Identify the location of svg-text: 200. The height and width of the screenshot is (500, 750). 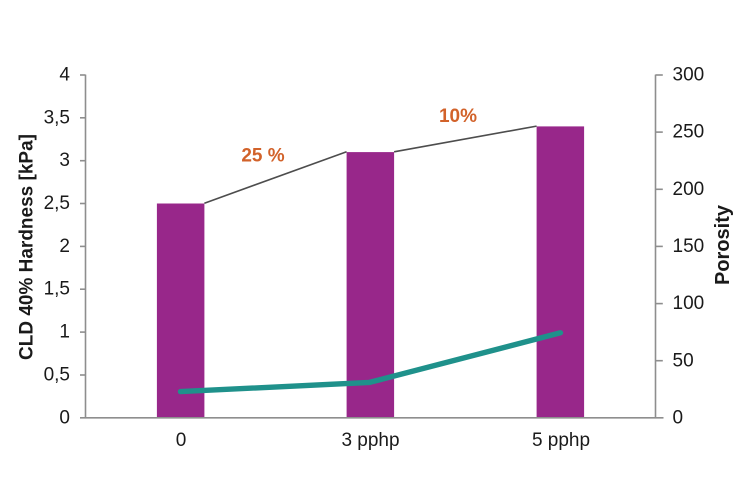
(689, 189).